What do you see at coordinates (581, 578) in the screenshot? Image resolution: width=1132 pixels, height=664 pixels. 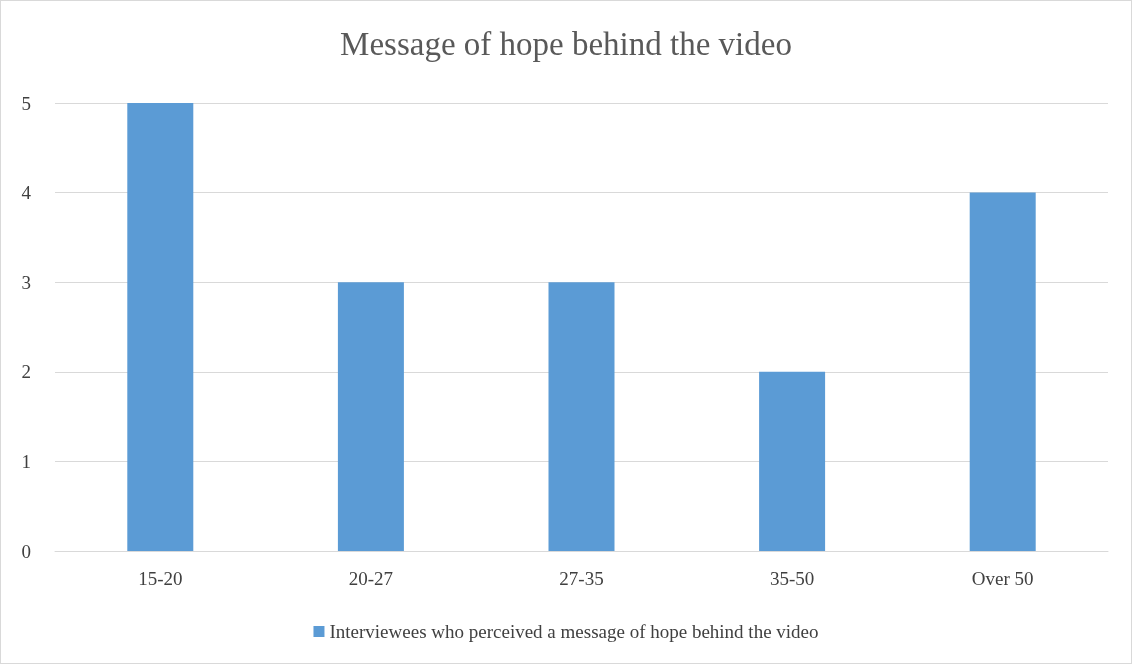 I see `x-tick-label: 27-35` at bounding box center [581, 578].